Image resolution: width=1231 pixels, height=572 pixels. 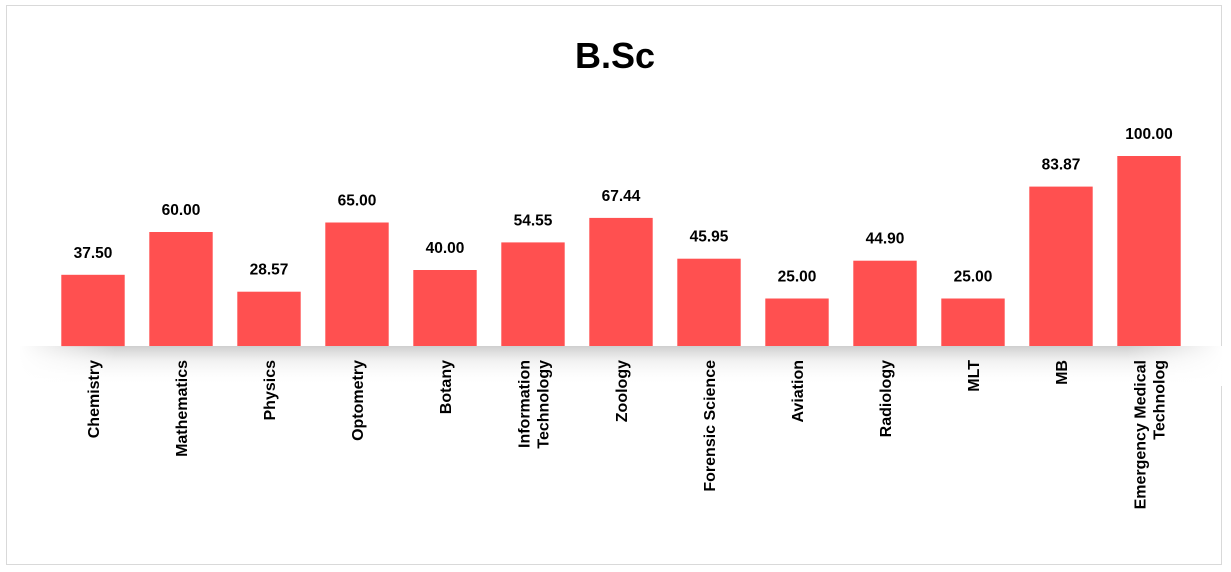 What do you see at coordinates (533, 220) in the screenshot?
I see `data-label: 54.55` at bounding box center [533, 220].